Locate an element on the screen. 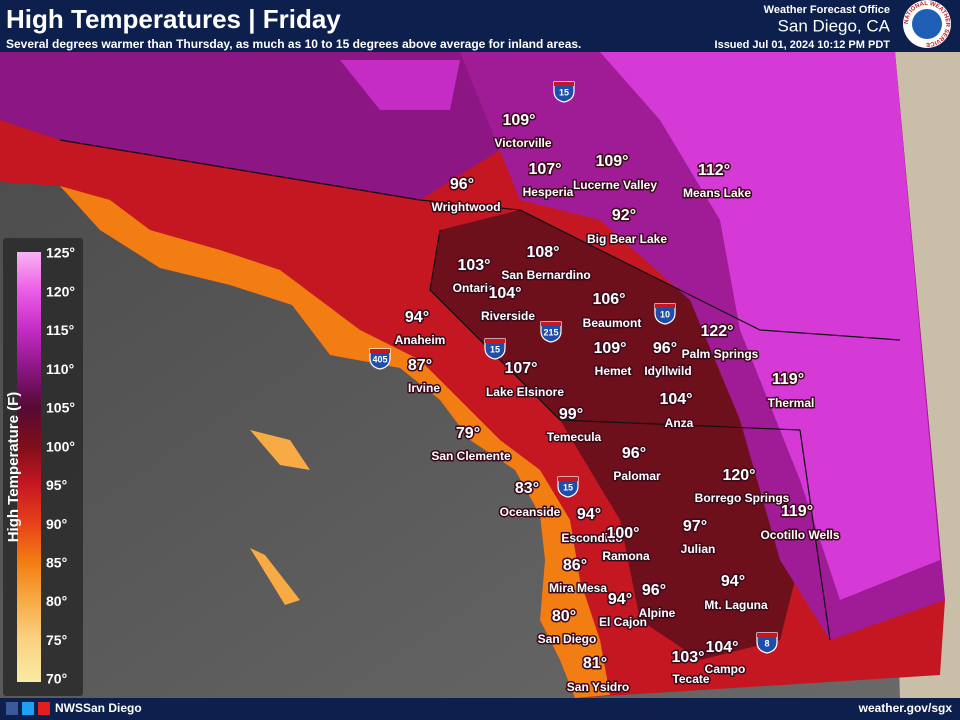  logo-center is located at coordinates (927, 24).